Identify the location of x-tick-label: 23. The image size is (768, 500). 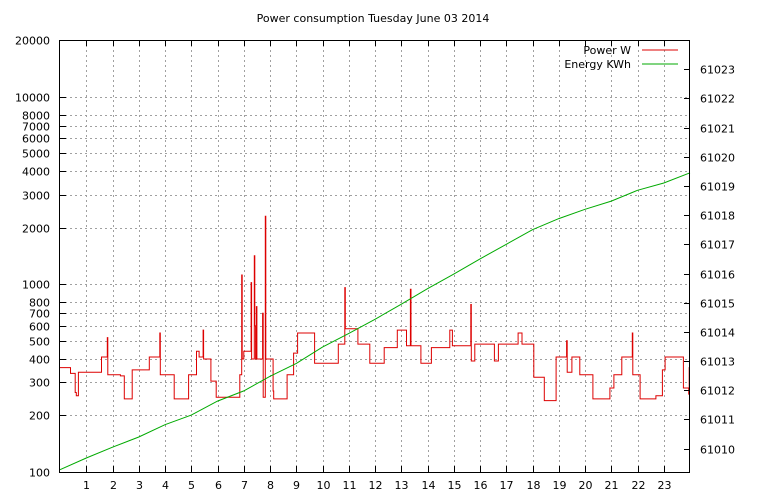
(665, 485).